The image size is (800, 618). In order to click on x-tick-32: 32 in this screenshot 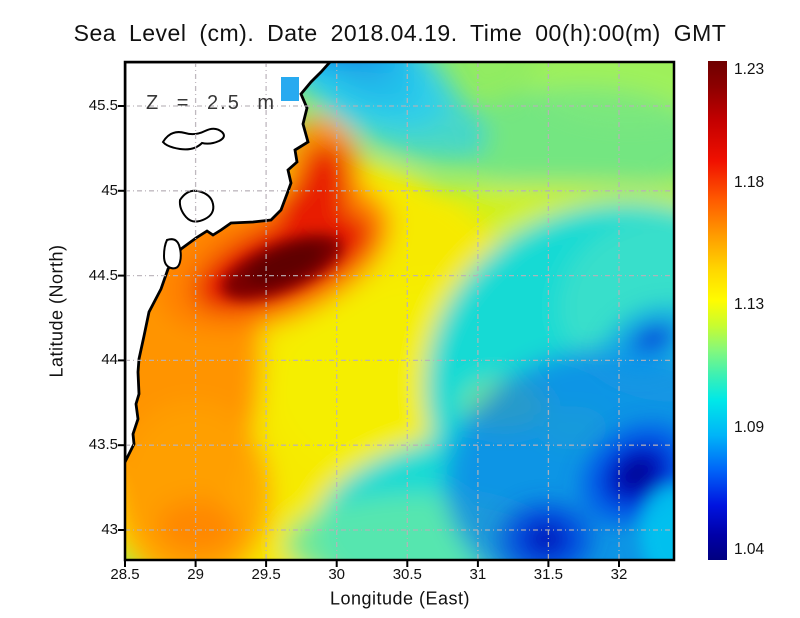, I will do `click(619, 574)`.